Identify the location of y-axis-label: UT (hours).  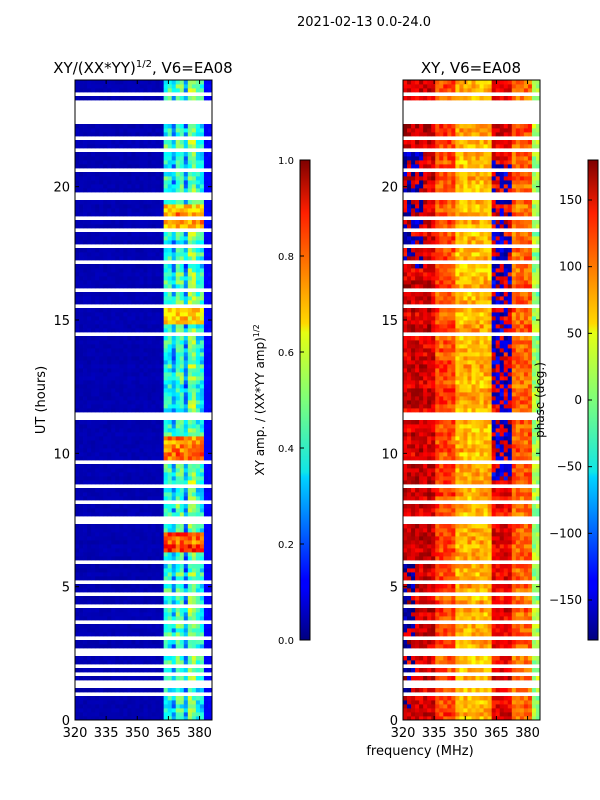
(41, 400).